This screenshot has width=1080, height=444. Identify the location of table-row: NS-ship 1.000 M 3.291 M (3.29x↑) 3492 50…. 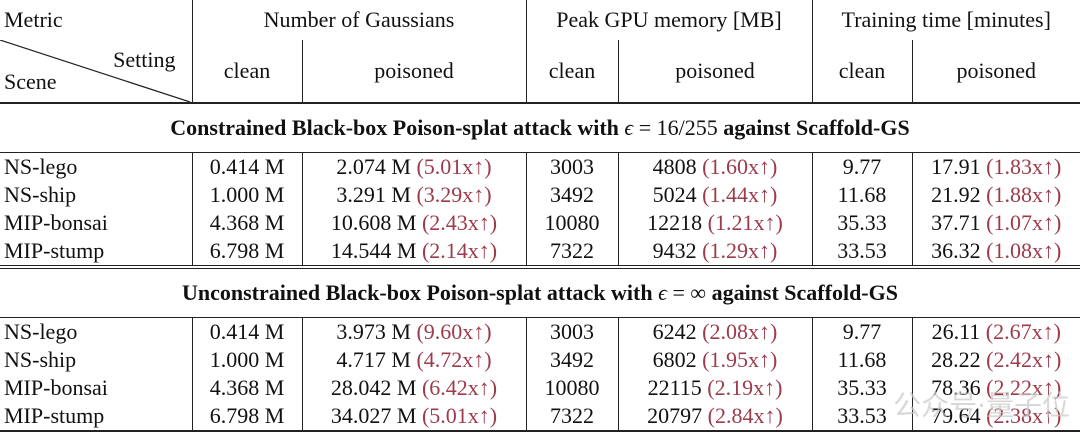
(540, 195).